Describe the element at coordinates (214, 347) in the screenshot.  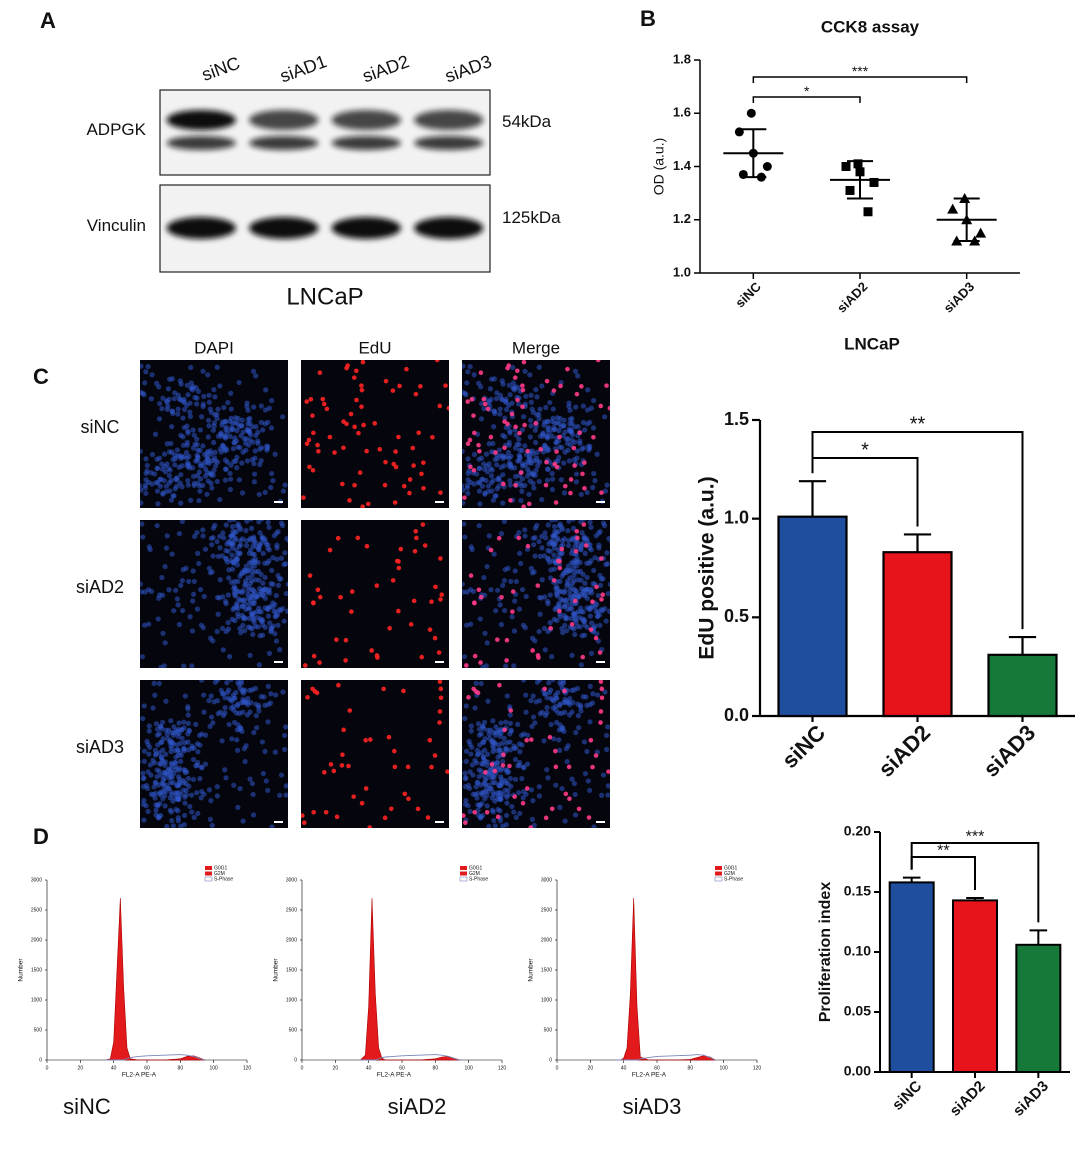
I see `column-header: DAPI` at that location.